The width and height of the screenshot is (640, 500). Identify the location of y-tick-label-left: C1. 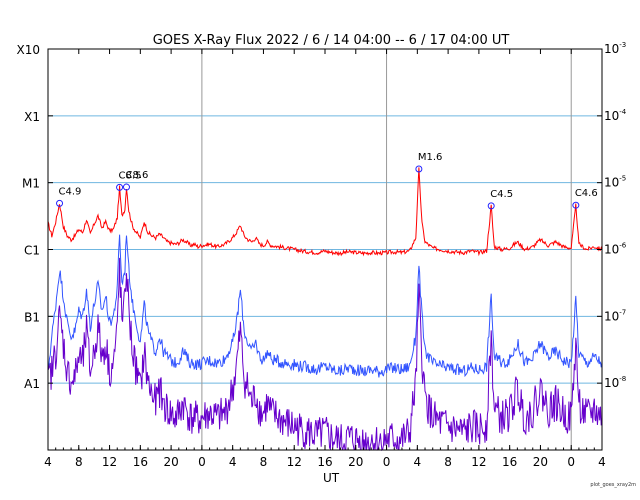
(32, 251).